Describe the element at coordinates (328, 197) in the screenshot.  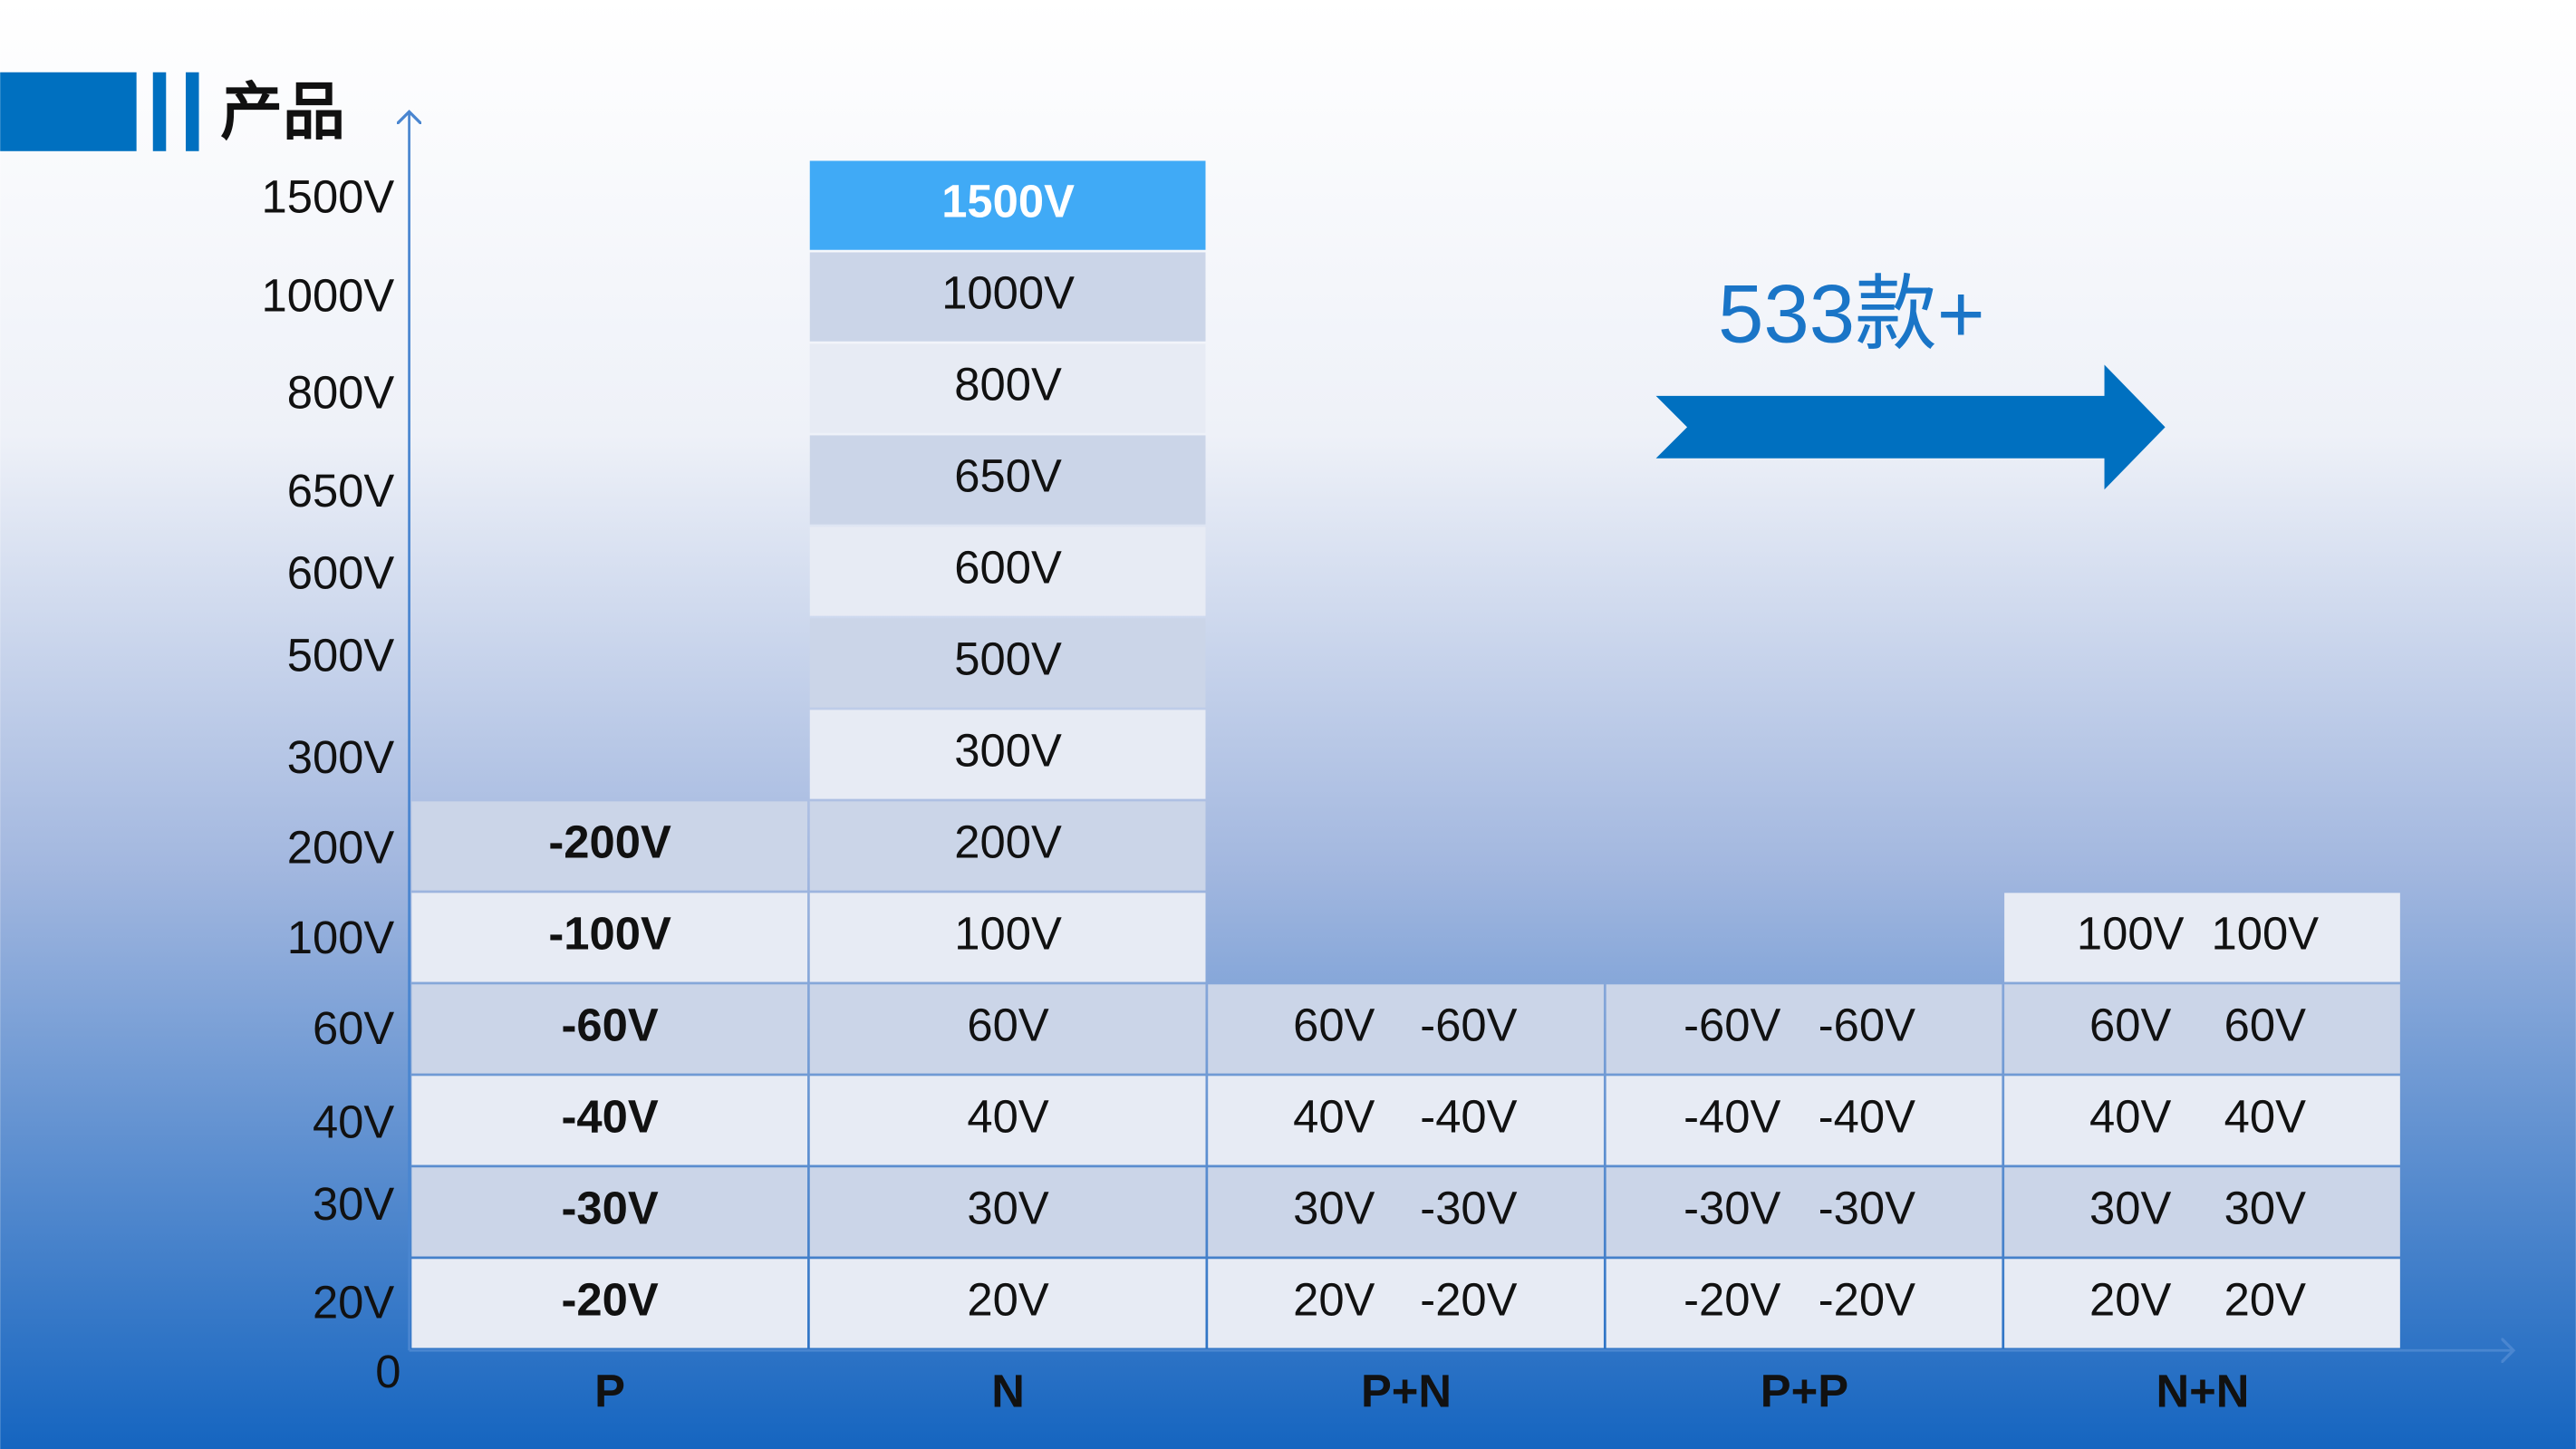
I see `y-axis-label: 1500V` at that location.